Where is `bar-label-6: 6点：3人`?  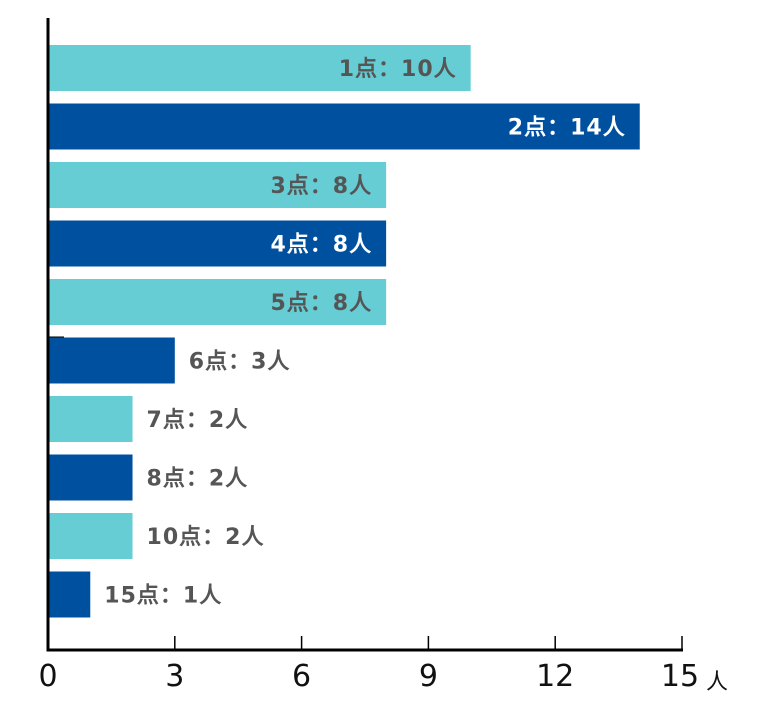 bar-label-6: 6点：3人 is located at coordinates (240, 362).